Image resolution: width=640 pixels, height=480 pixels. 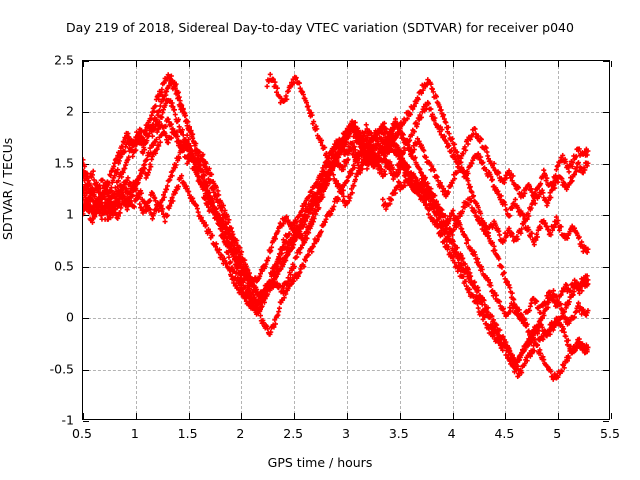 What do you see at coordinates (346, 433) in the screenshot?
I see `x-tick-label: 3` at bounding box center [346, 433].